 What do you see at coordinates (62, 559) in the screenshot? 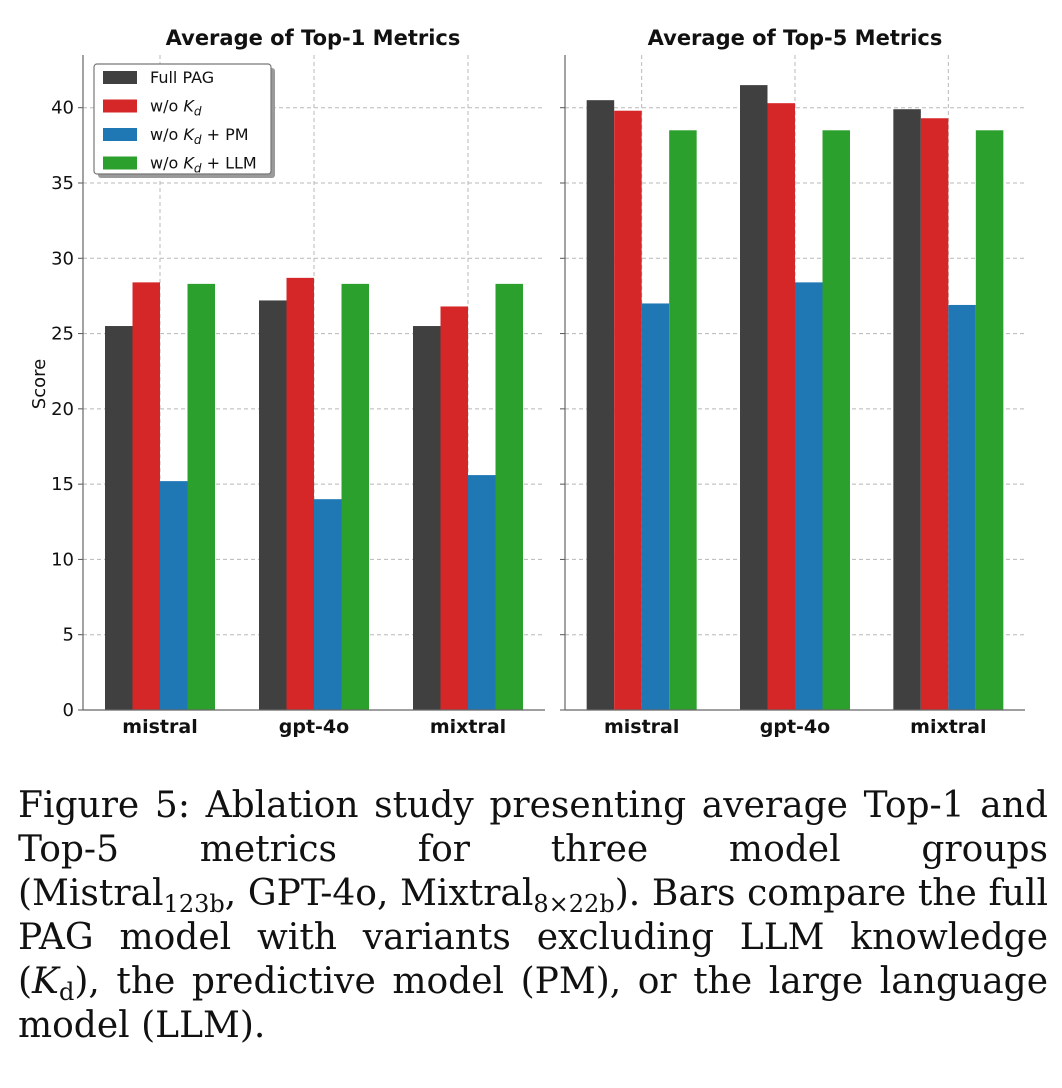
I see `y-tick-label: 10` at bounding box center [62, 559].